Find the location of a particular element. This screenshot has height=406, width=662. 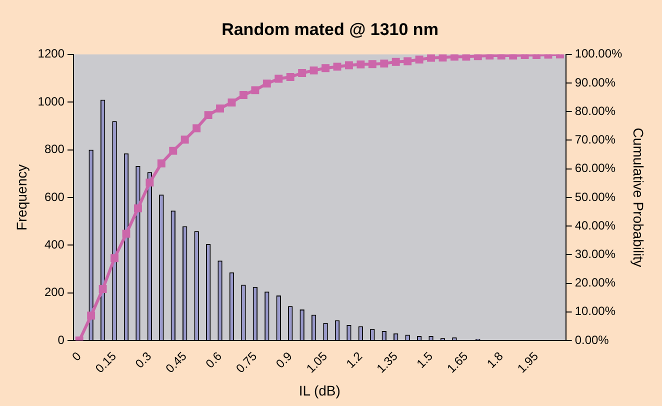

y2-tick-label: 50.00% is located at coordinates (595, 197).